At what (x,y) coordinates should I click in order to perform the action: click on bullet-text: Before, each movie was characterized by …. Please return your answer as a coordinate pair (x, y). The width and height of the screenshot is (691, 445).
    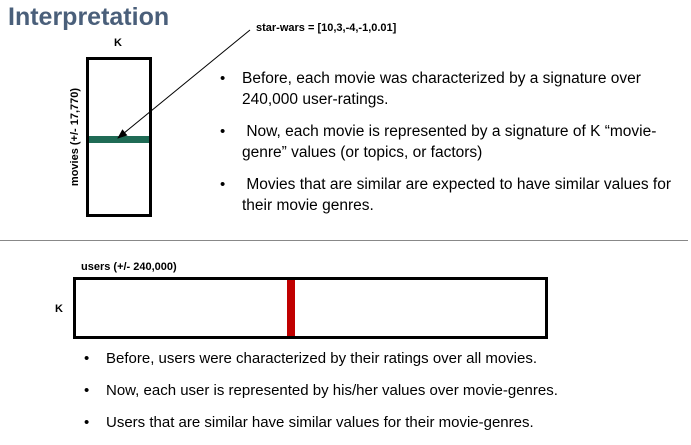
    Looking at the image, I should click on (441, 89).